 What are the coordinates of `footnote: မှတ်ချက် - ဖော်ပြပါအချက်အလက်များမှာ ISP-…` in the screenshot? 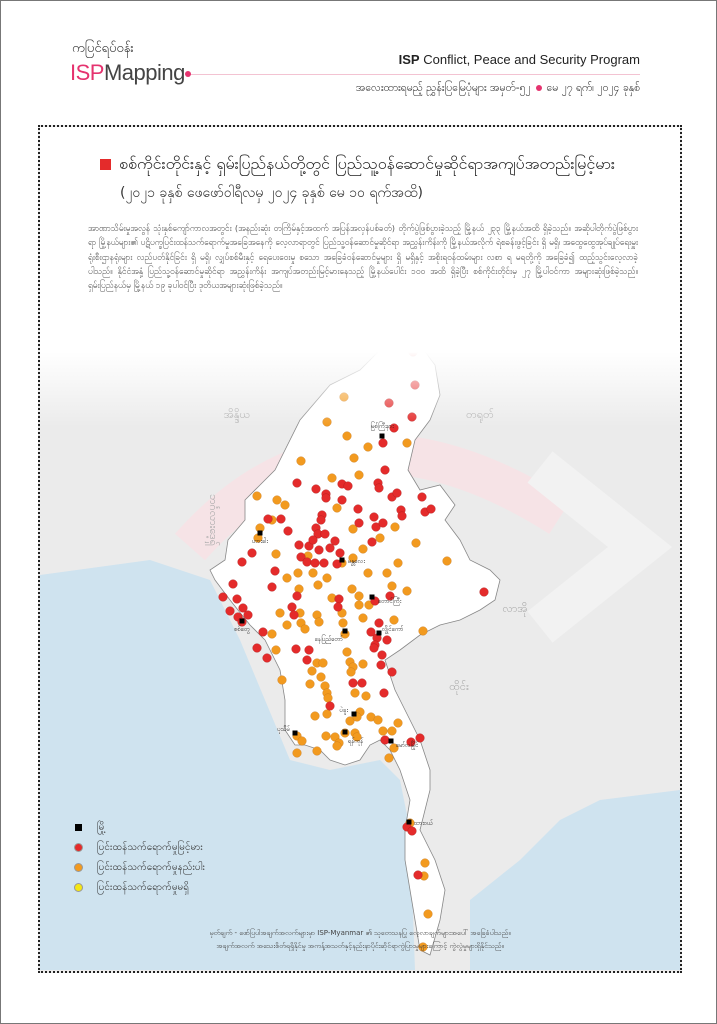 It's located at (360, 939).